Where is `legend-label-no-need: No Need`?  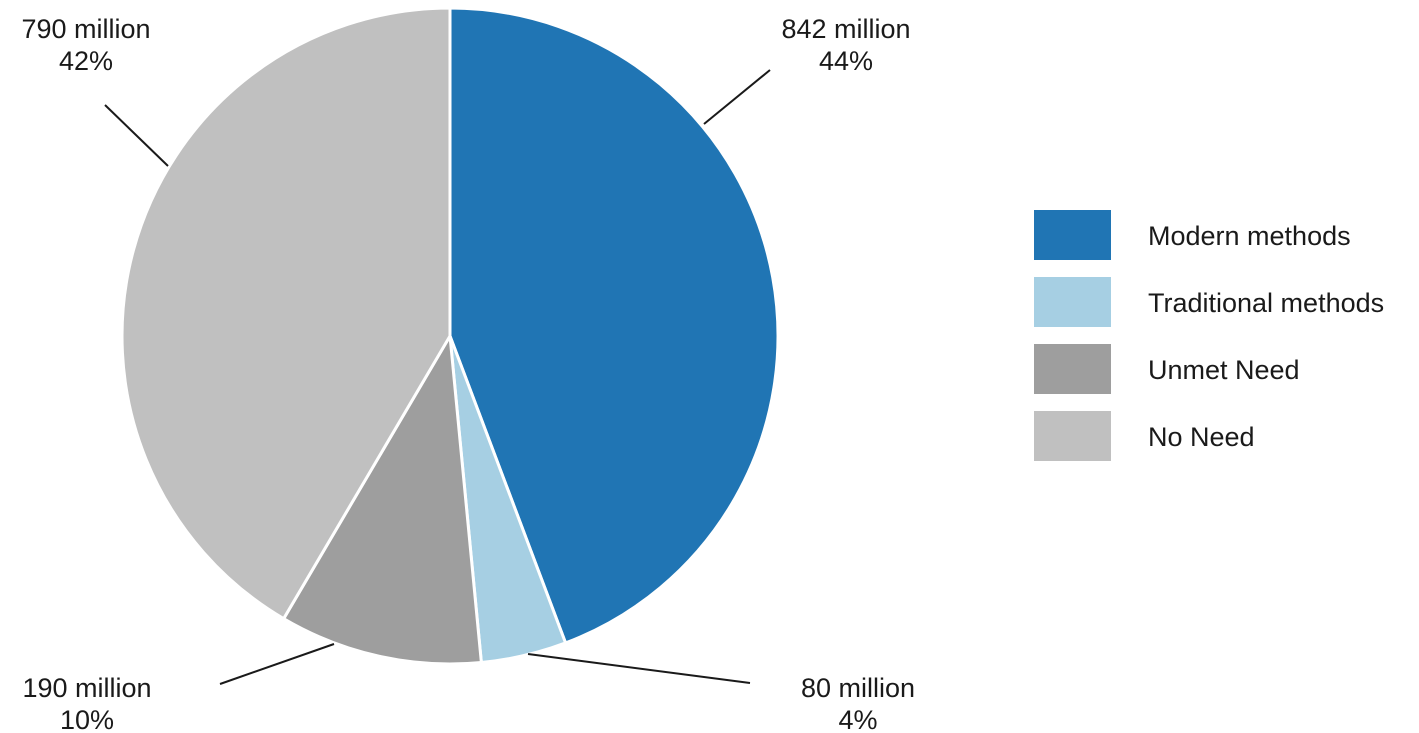 legend-label-no-need: No Need is located at coordinates (1201, 437).